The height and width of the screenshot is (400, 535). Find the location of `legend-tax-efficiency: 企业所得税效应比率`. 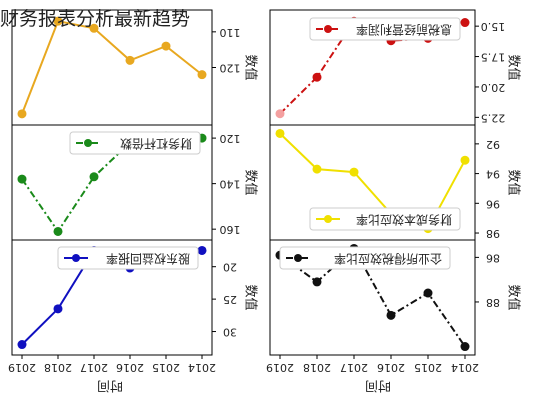

legend-tax-efficiency: 企业所得税效应比率 is located at coordinates (365, 258).